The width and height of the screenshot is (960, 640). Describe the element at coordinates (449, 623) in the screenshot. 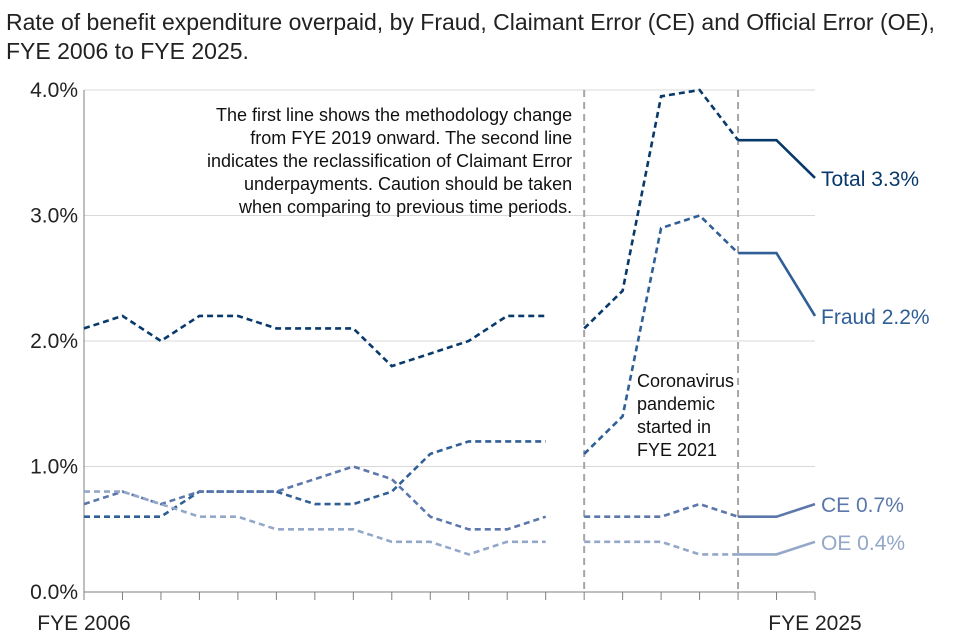

I see `x-axis-tick-labels: FYE 2006 FYE 2025` at that location.